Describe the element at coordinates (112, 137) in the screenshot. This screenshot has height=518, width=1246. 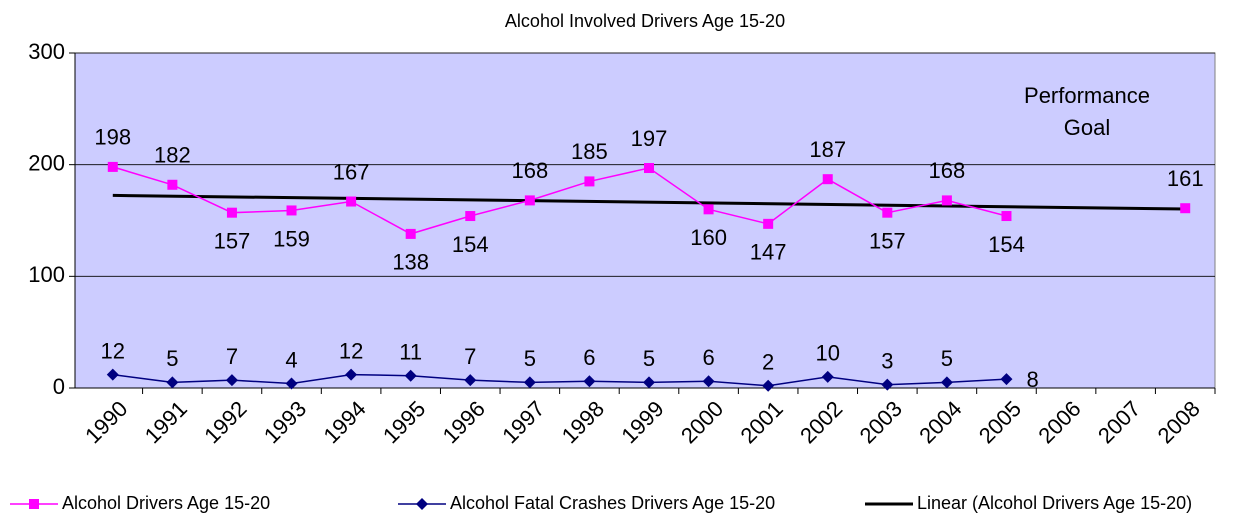
I see `data-label: 198` at that location.